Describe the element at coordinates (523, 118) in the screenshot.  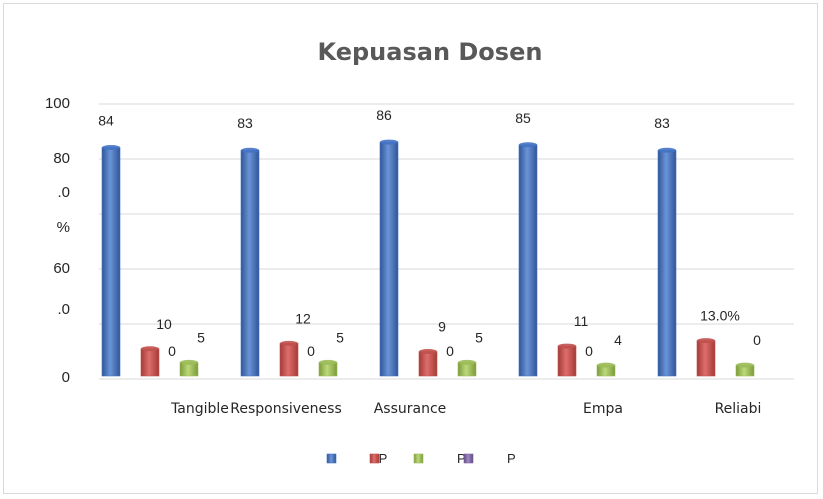
I see `data-label: 85` at that location.